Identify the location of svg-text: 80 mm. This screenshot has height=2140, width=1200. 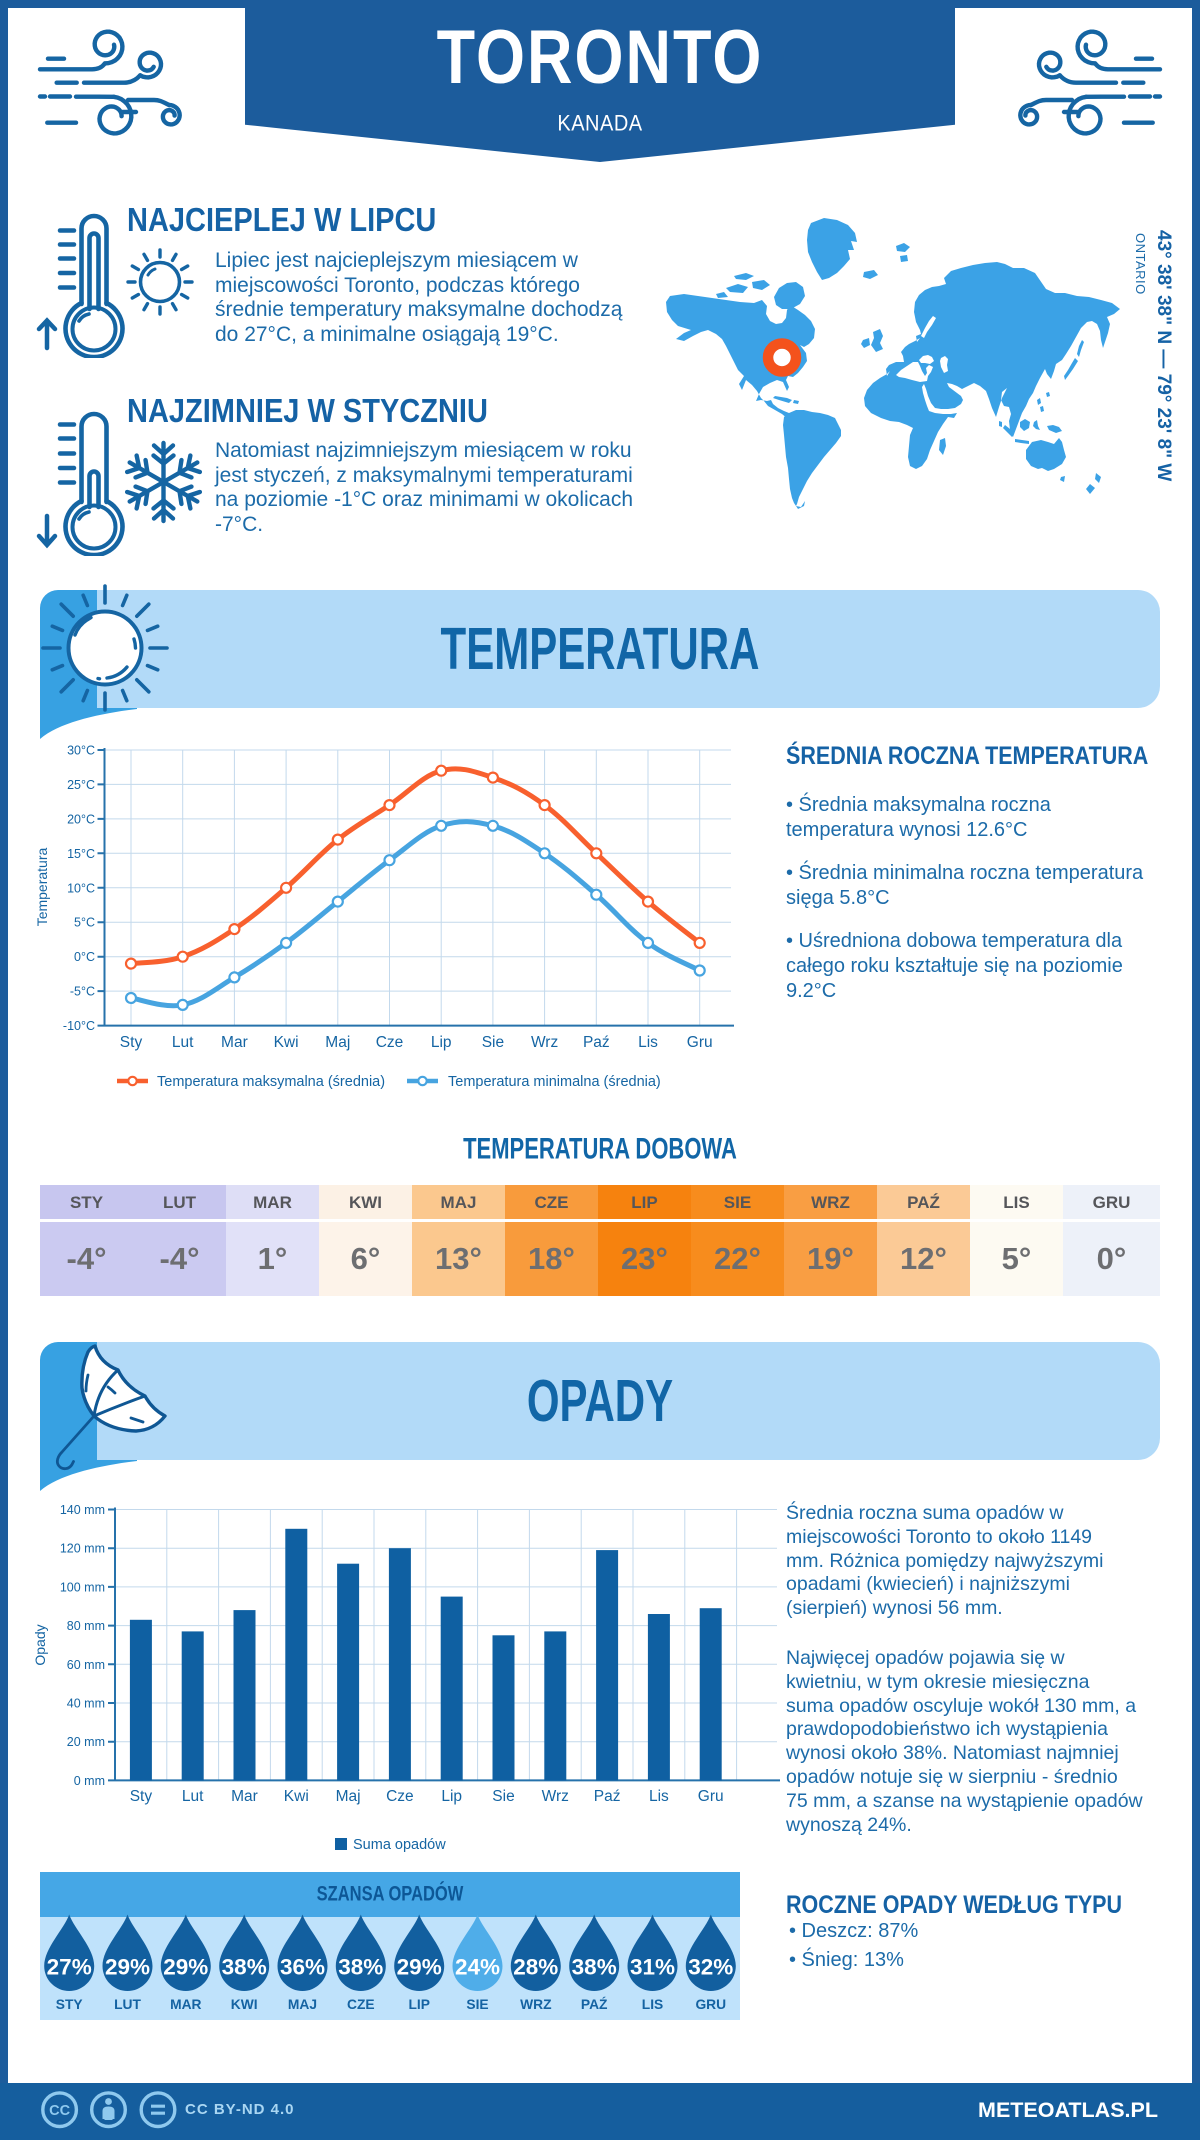
(86, 1626).